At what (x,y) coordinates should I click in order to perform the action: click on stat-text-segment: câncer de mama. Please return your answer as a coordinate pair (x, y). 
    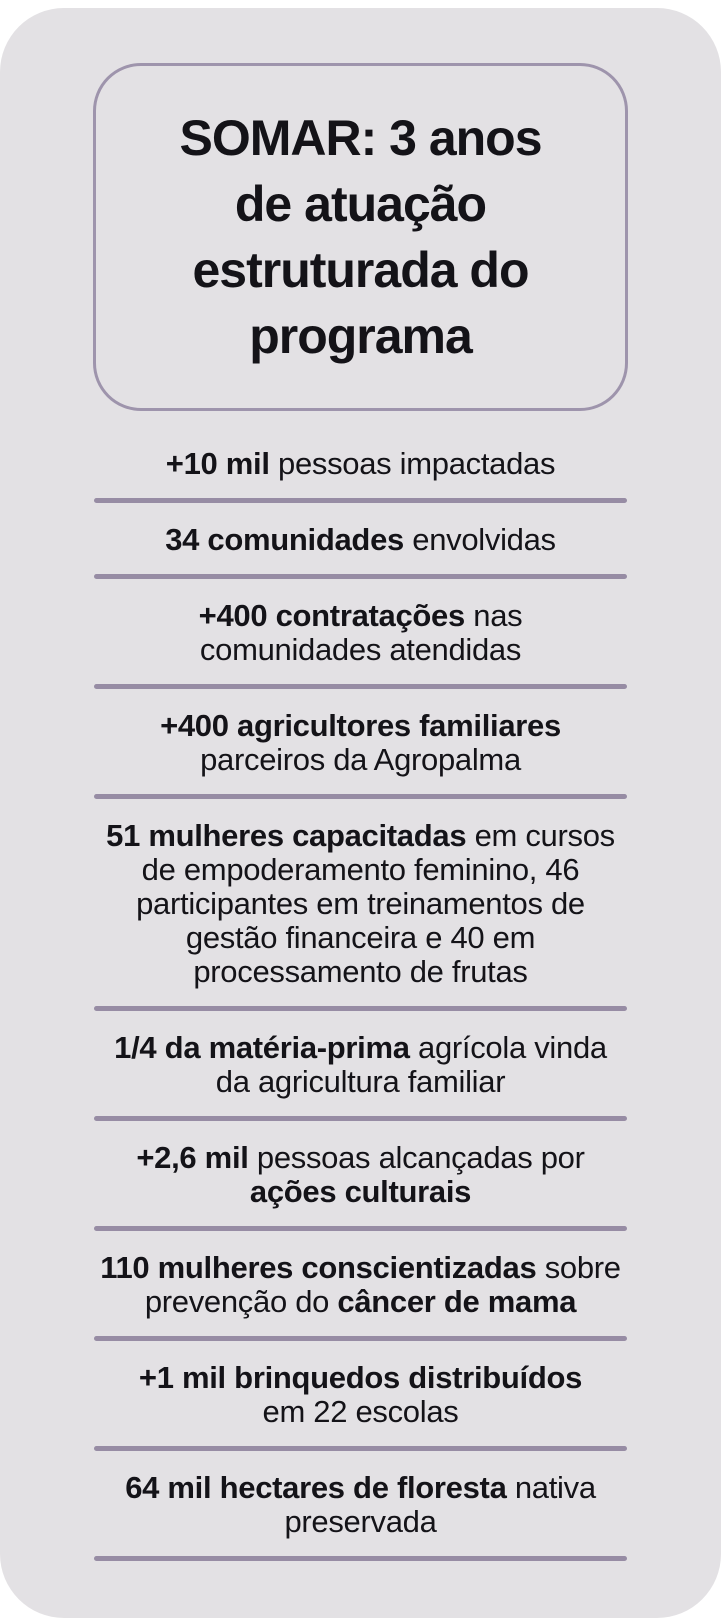
    Looking at the image, I should click on (457, 1301).